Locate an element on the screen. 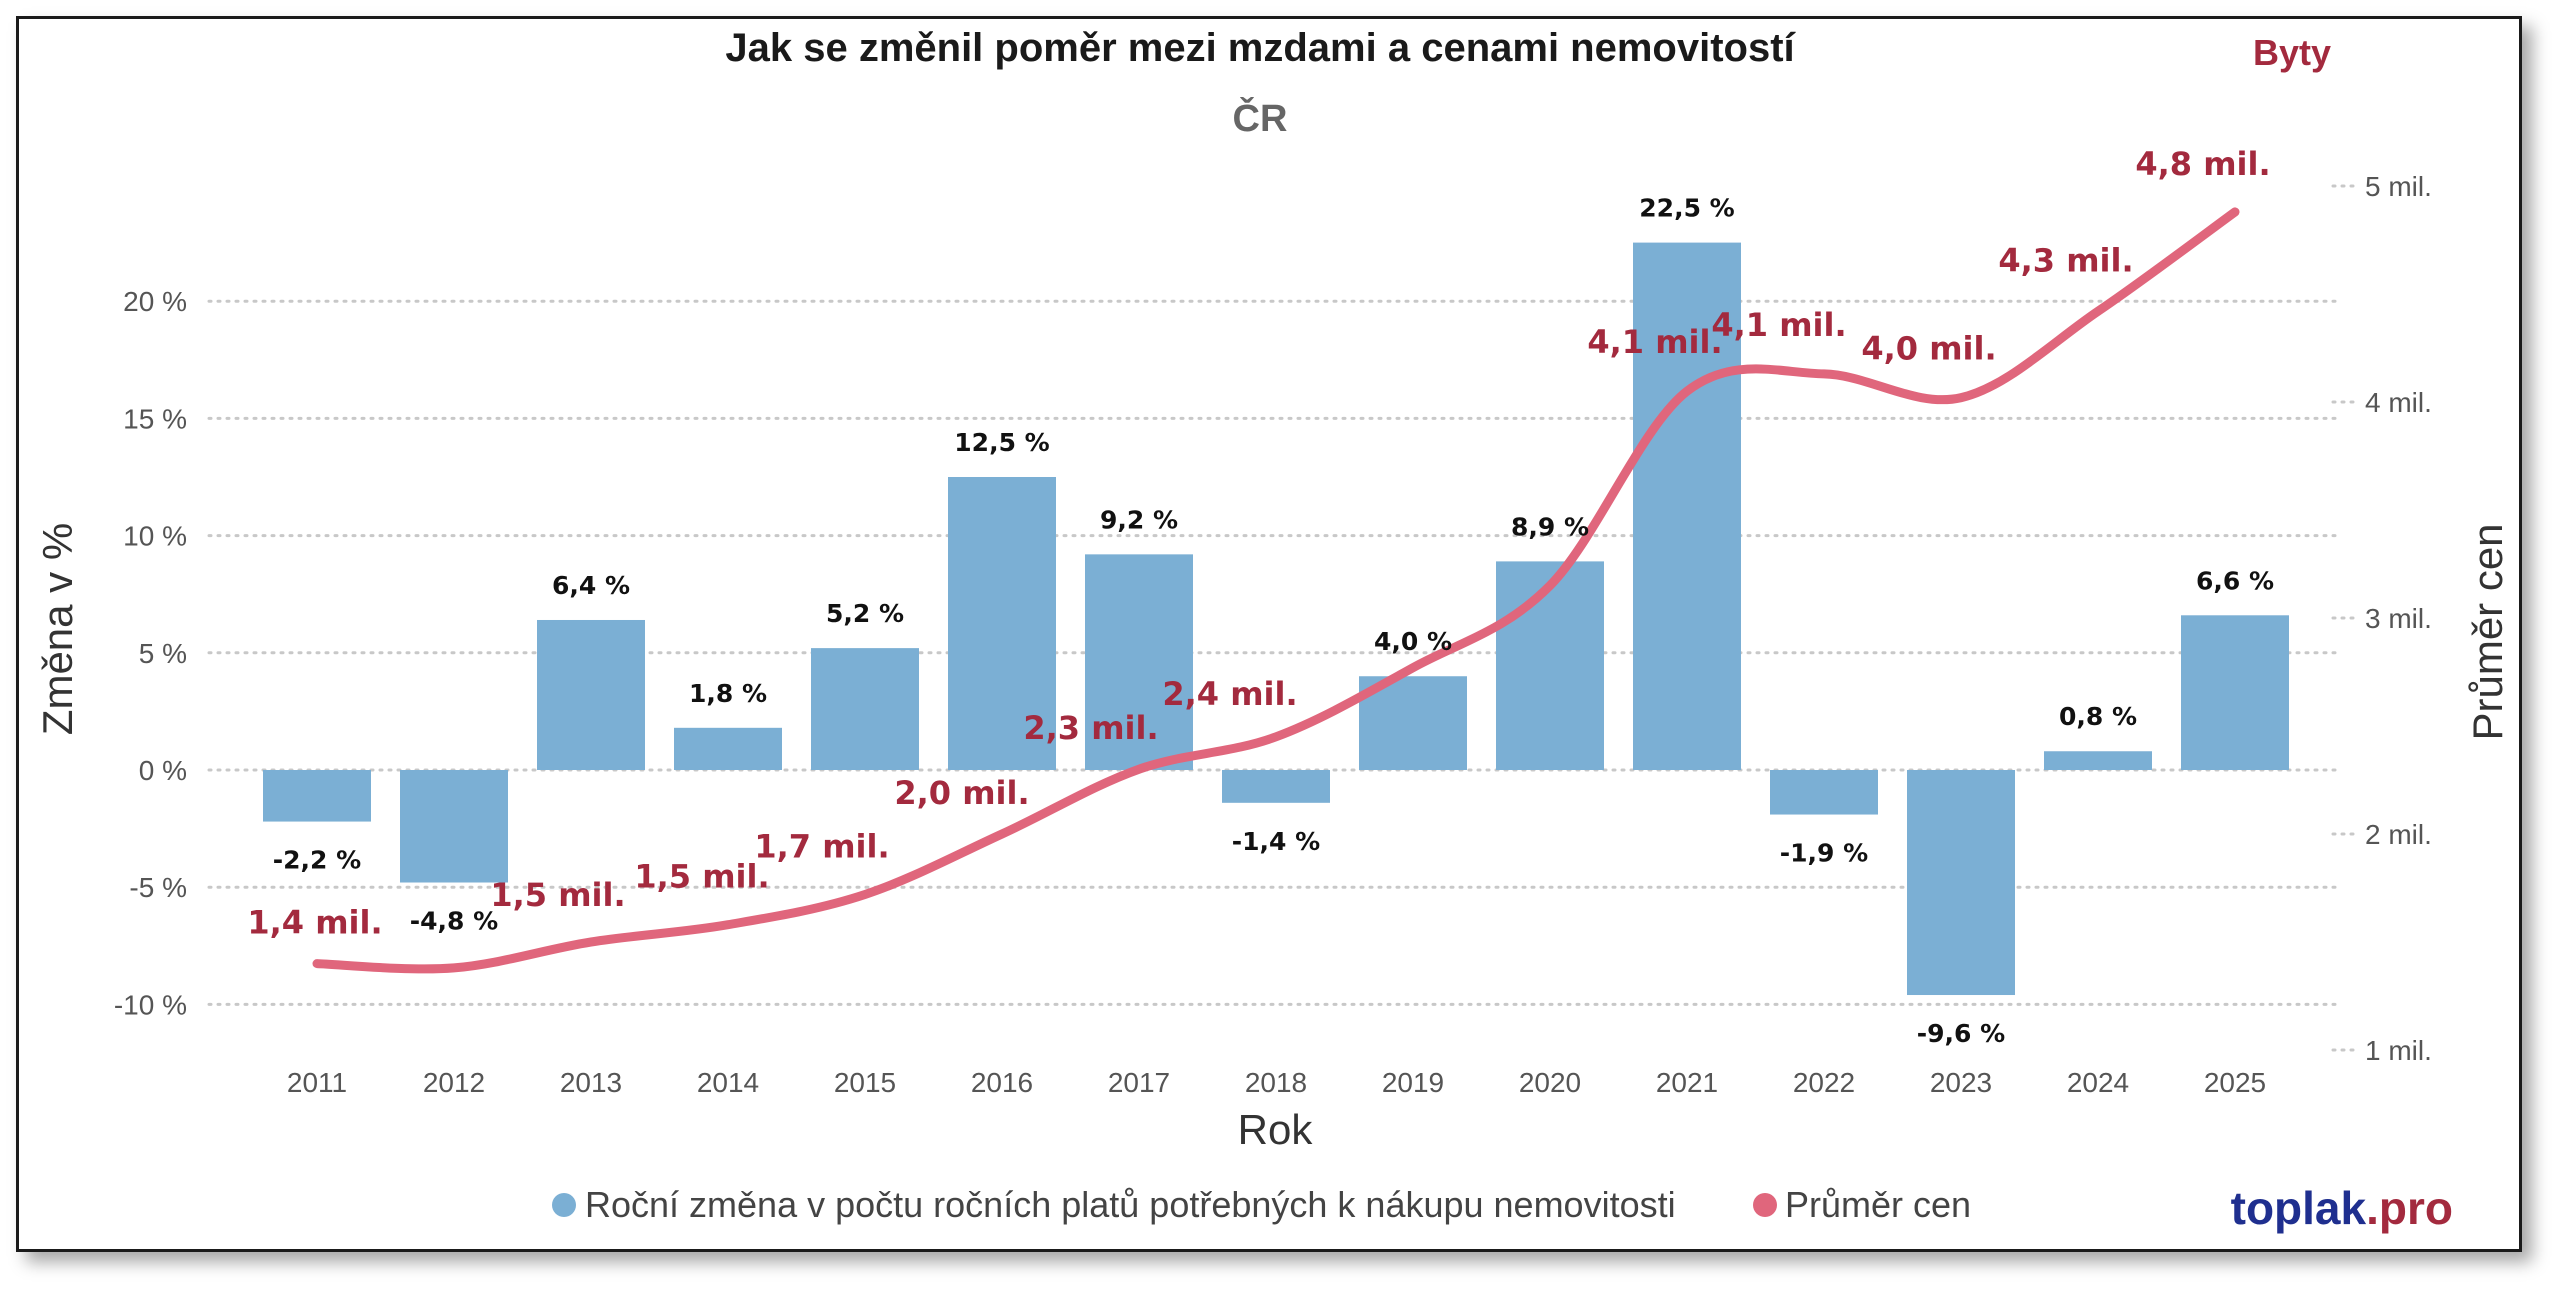  y-axis-right-ticks: 1 mil. 2 mil. 3 mil. 4 mil. 5 mil. is located at coordinates (2381, 618).